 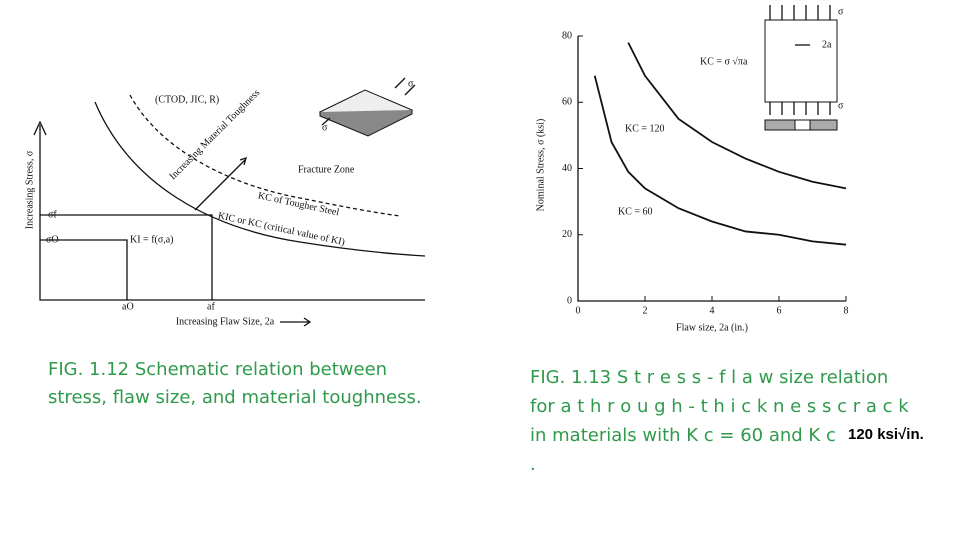 I want to click on figure-label: KI = f(σ,a), so click(x=152, y=239).